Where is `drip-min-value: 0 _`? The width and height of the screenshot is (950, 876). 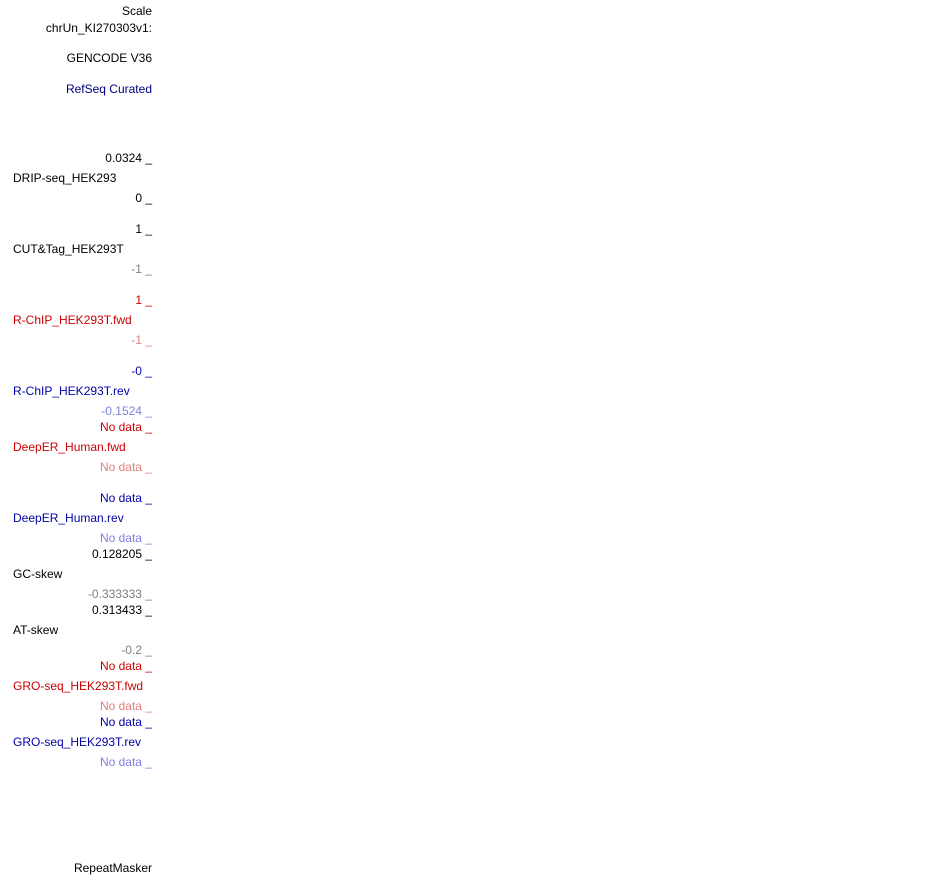 drip-min-value: 0 _ is located at coordinates (143, 198).